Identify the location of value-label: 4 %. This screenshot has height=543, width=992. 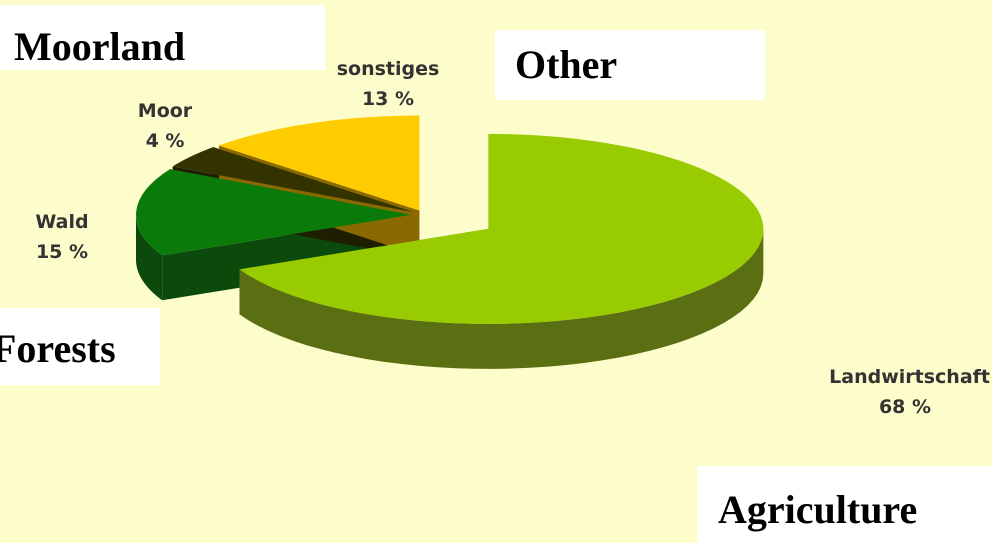
(165, 141).